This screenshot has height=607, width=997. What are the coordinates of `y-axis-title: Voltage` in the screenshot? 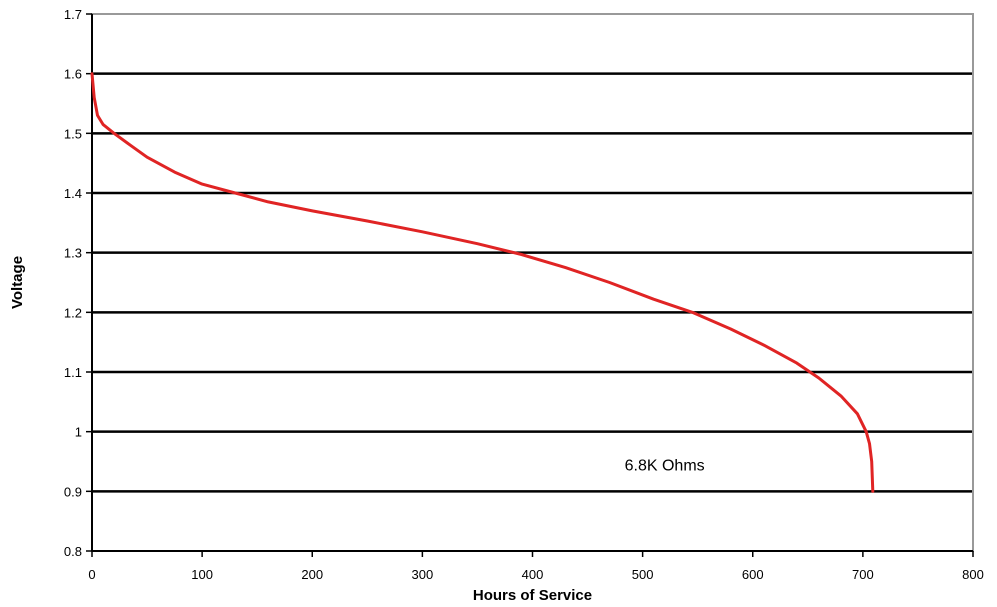 It's located at (17, 282).